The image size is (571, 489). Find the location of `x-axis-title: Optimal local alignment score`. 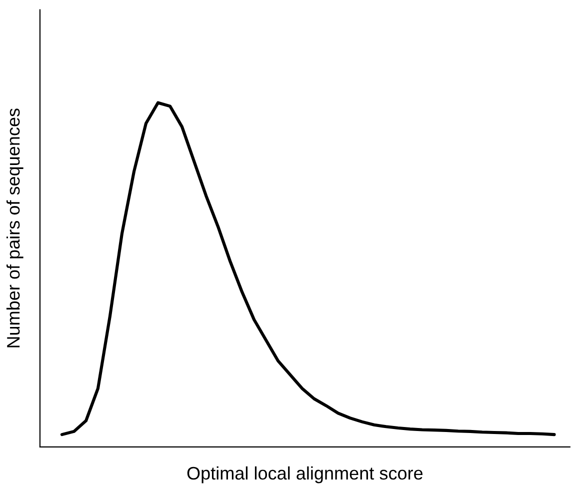

x-axis-title: Optimal local alignment score is located at coordinates (305, 475).